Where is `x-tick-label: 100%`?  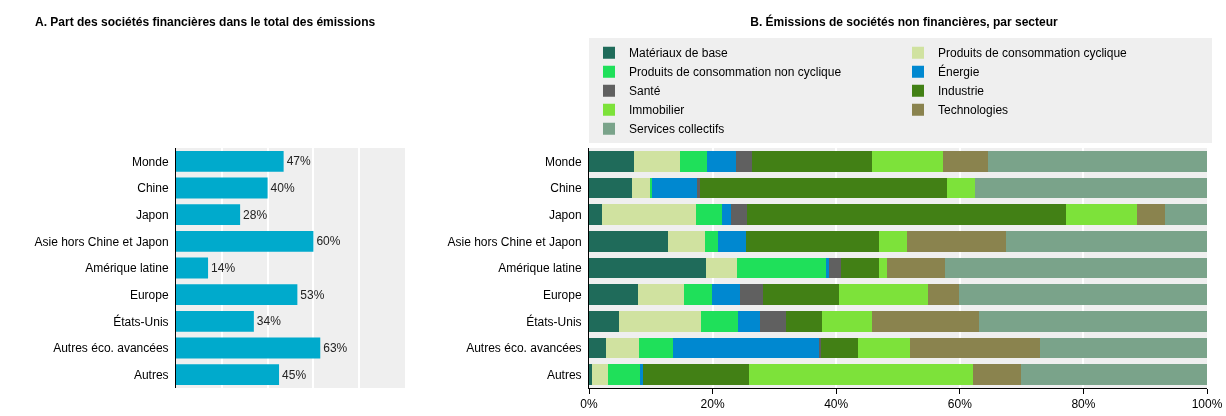
x-tick-label: 100% is located at coordinates (1207, 404).